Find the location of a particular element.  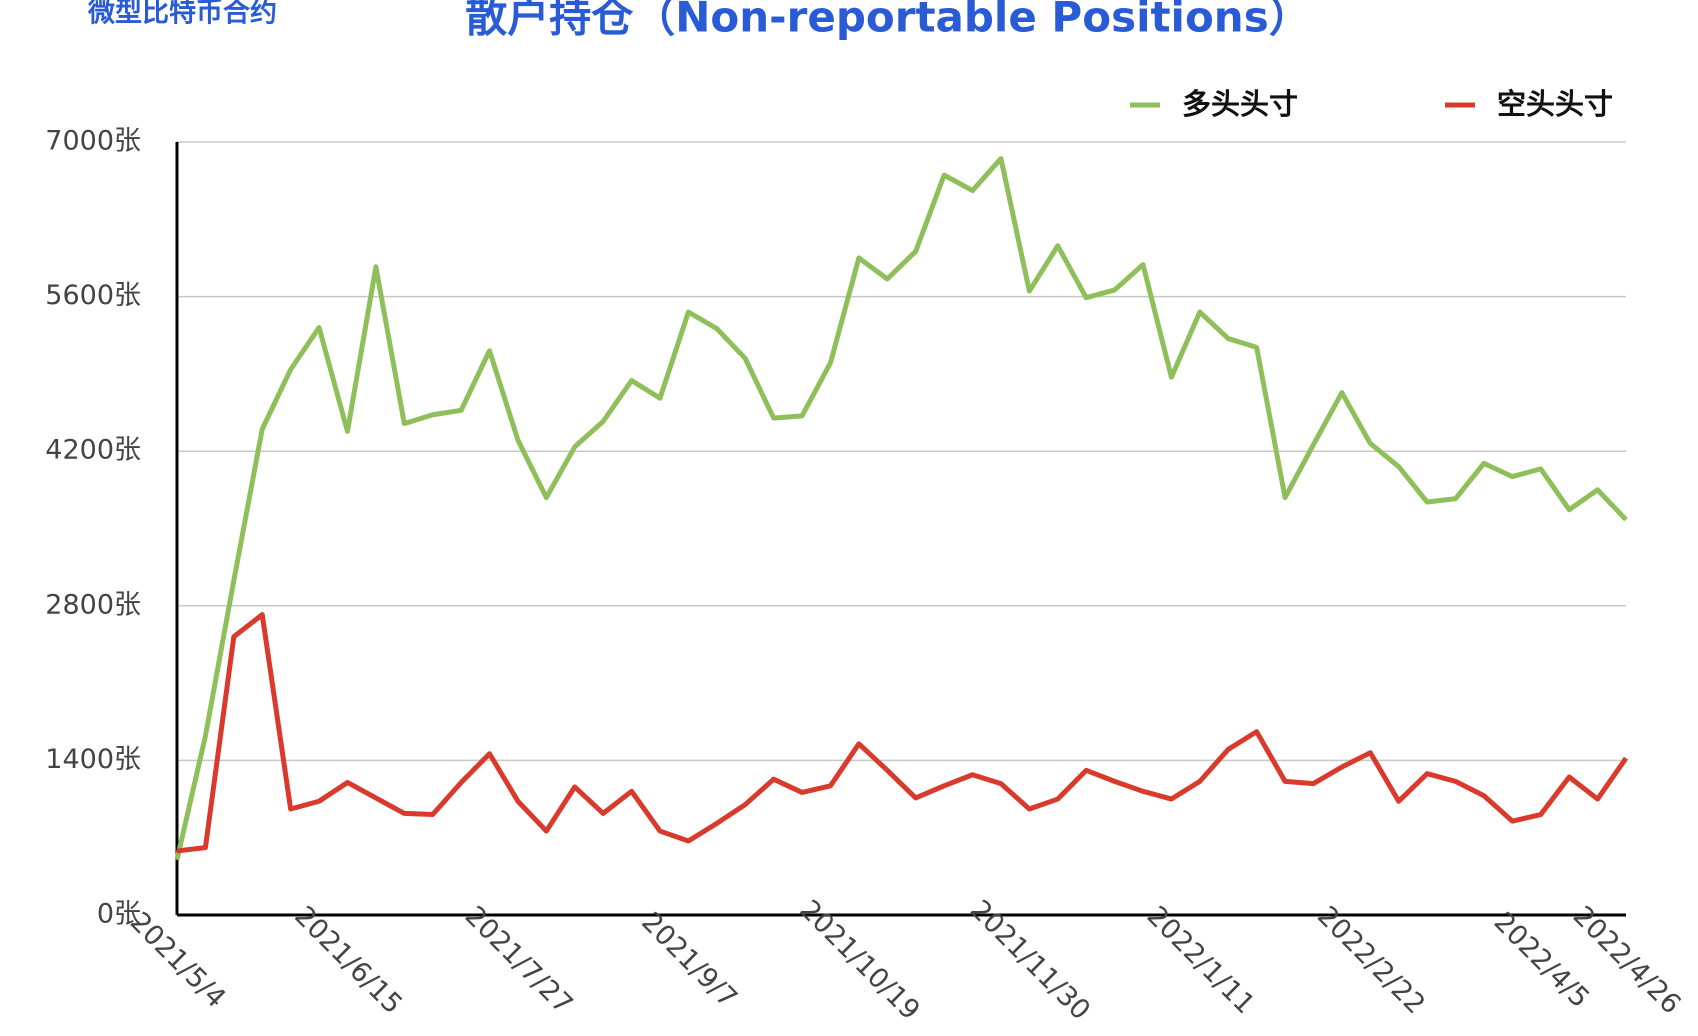

x-tick-label: 2021/7/27 is located at coordinates (519, 960).